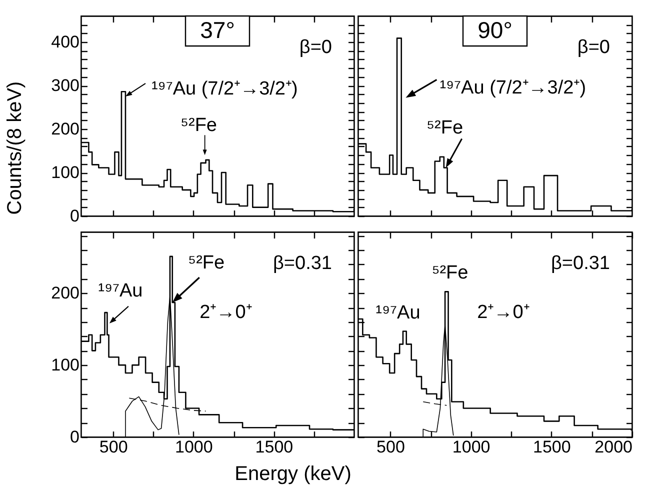 The image size is (656, 491). What do you see at coordinates (217, 30) in the screenshot?
I see `chart-title: 37°` at bounding box center [217, 30].